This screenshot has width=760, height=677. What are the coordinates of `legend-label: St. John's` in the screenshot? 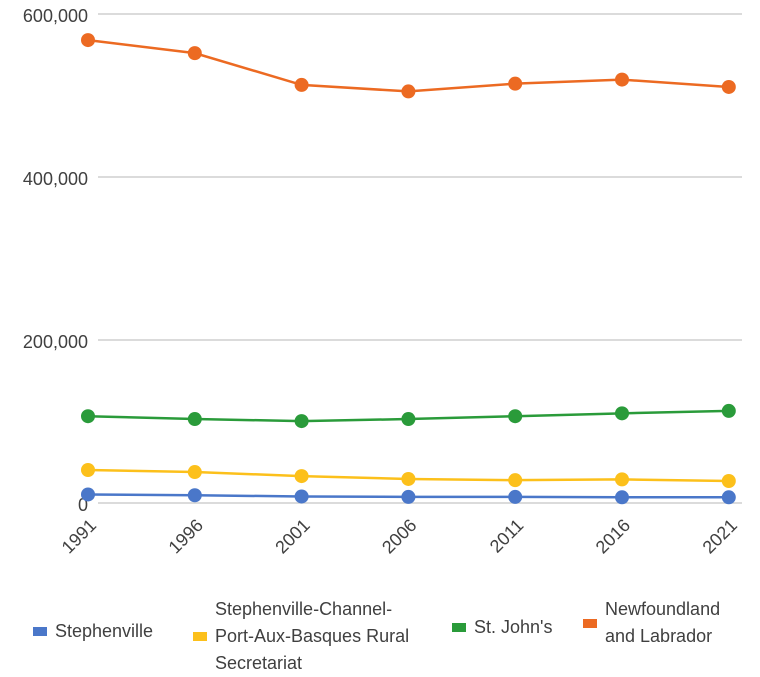 It's located at (513, 627).